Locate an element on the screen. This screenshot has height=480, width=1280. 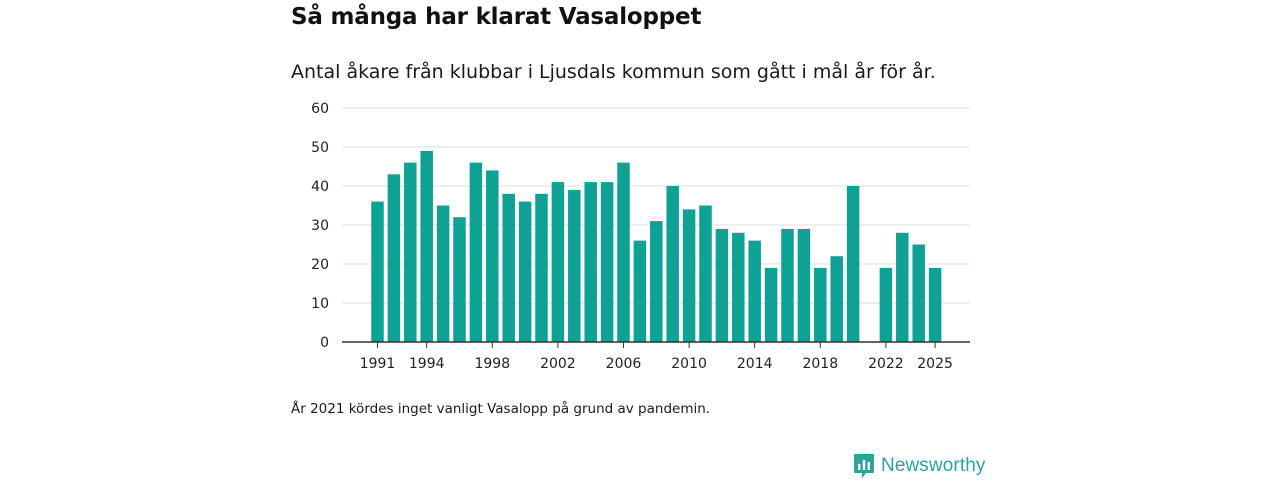
x-tick-label: 2025 is located at coordinates (935, 364).